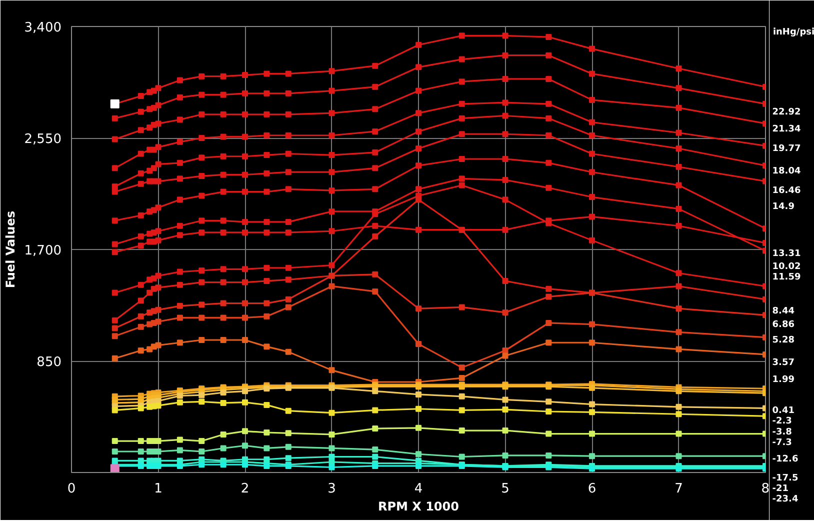  What do you see at coordinates (786, 191) in the screenshot?
I see `text: 16.46` at bounding box center [786, 191].